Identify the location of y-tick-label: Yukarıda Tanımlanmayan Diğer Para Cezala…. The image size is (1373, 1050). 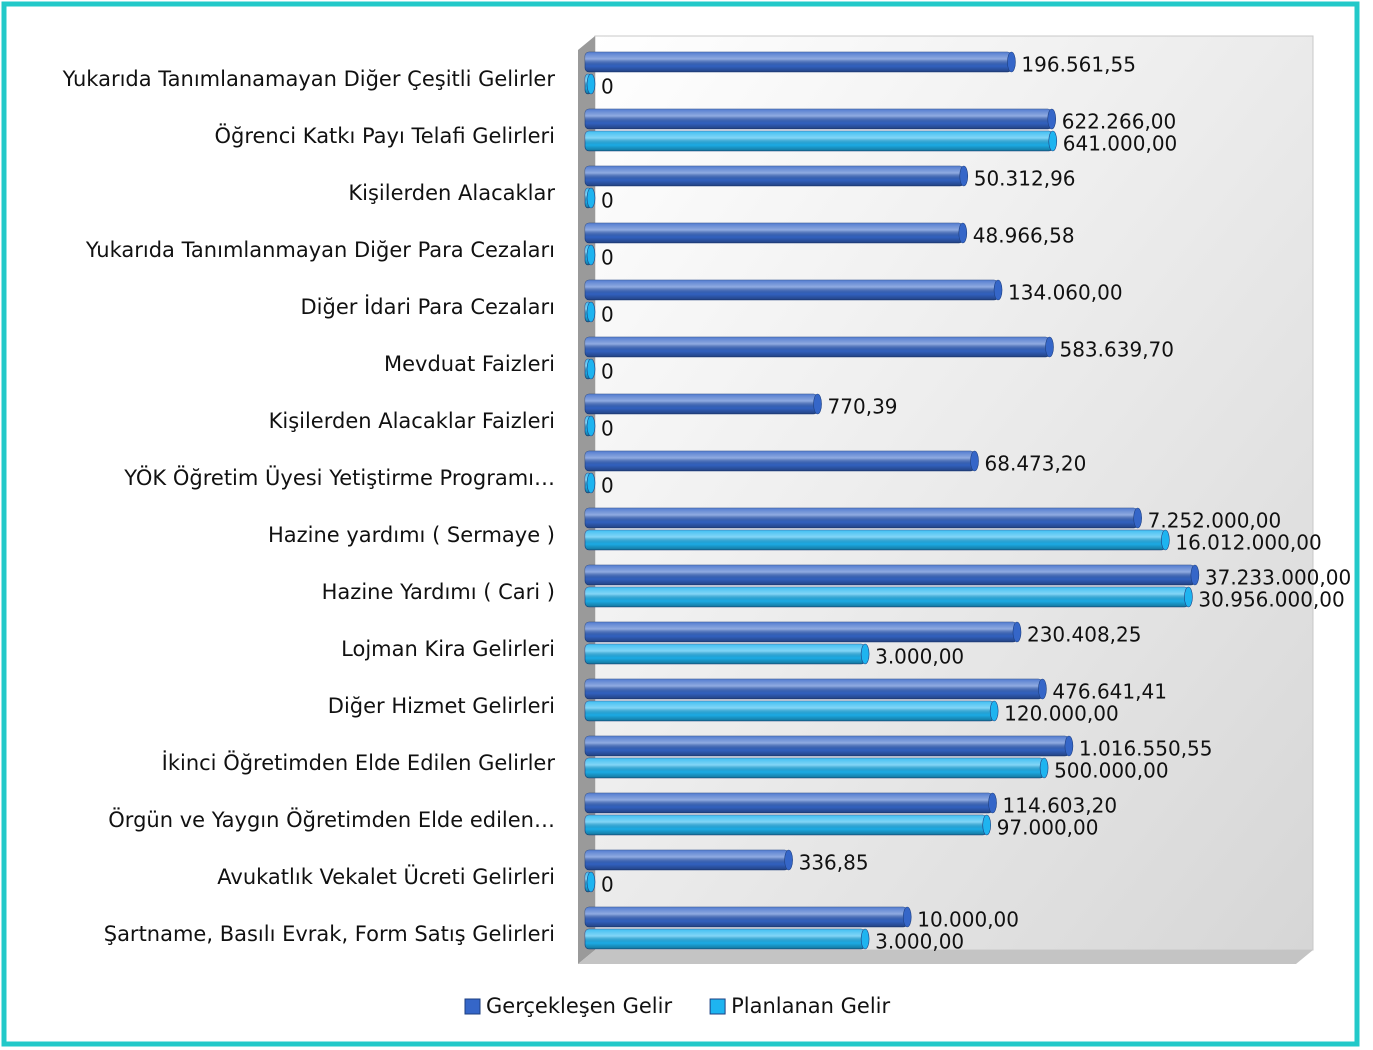
(320, 250).